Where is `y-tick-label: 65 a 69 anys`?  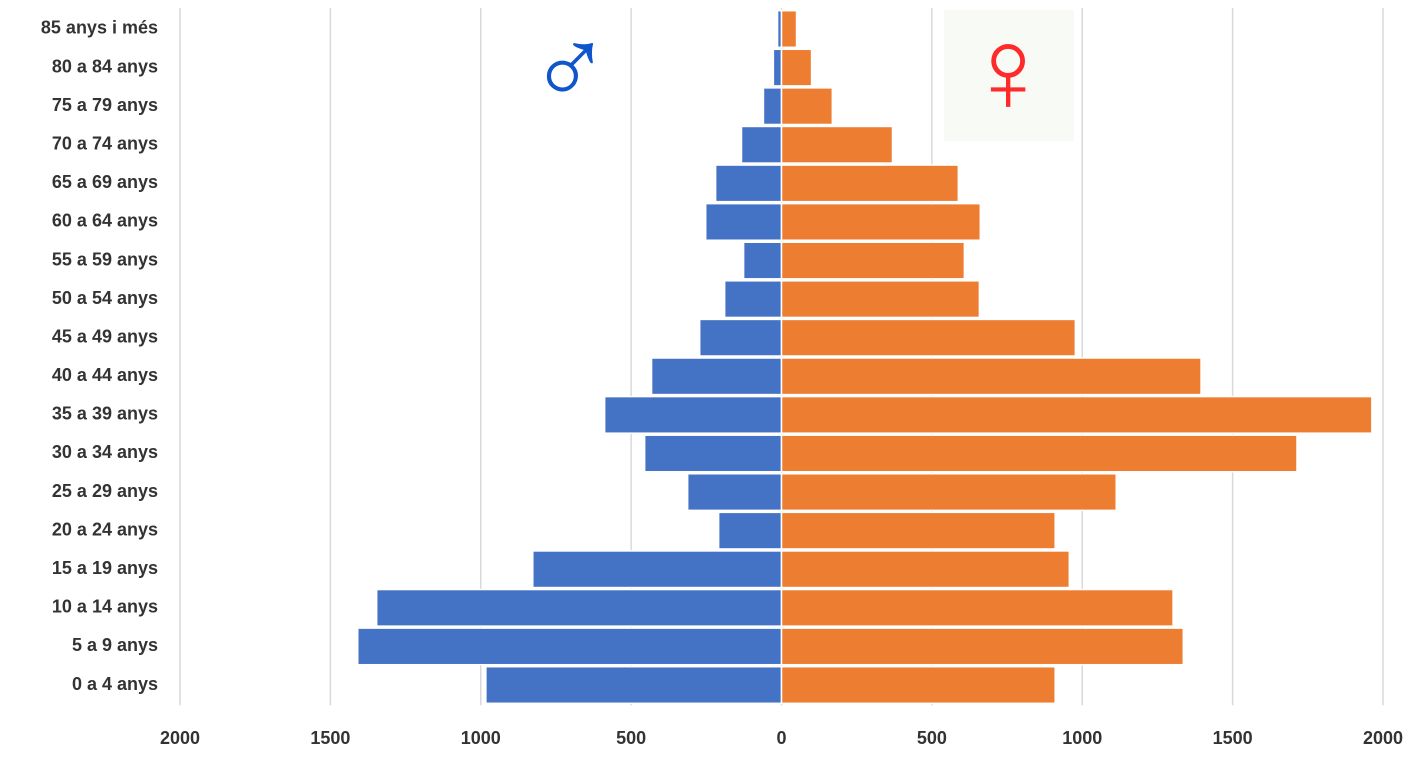
y-tick-label: 65 a 69 anys is located at coordinates (105, 182).